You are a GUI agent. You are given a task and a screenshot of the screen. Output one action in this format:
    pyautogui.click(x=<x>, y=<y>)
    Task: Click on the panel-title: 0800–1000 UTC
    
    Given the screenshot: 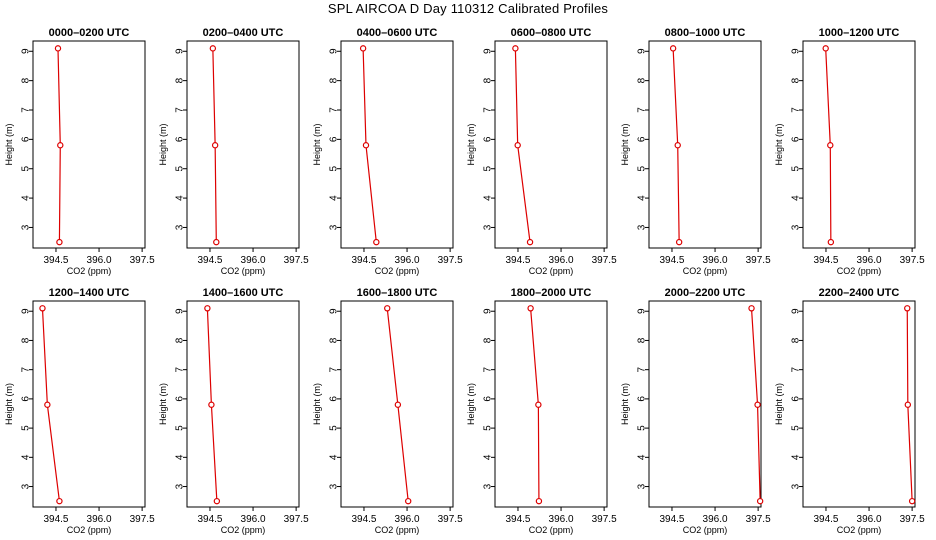 What is the action you would take?
    pyautogui.click(x=705, y=33)
    